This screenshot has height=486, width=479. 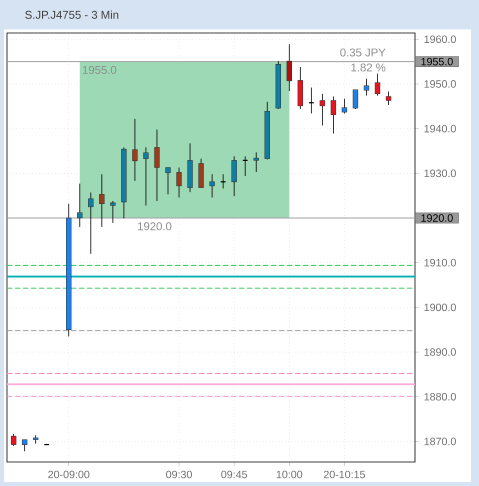 I want to click on chart-title: S.JP.J4755 - 3 Min, so click(x=71, y=14).